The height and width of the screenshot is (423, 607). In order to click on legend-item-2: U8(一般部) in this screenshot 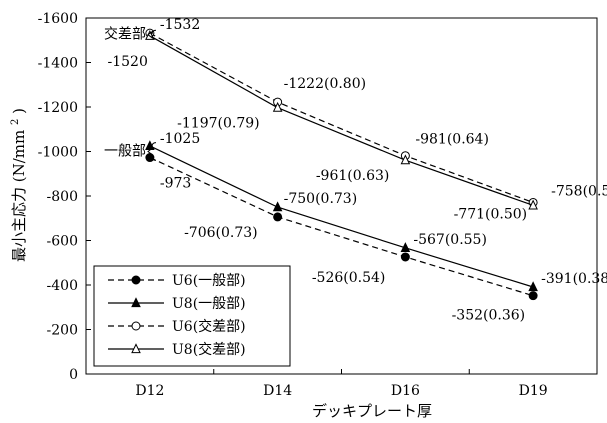, I will do `click(177, 304)`.